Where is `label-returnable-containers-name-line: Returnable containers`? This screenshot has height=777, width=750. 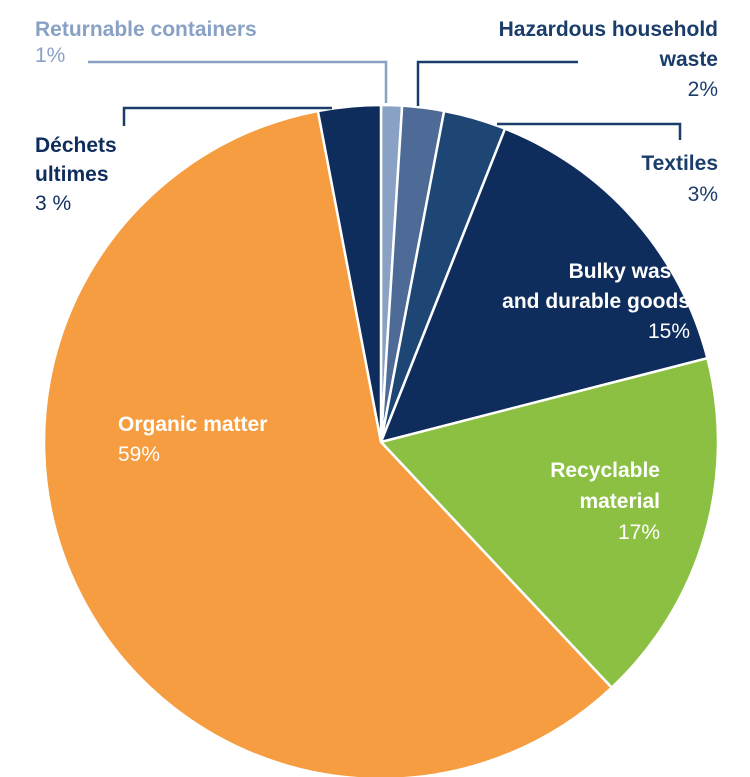
label-returnable-containers-name-line: Returnable containers is located at coordinates (146, 29).